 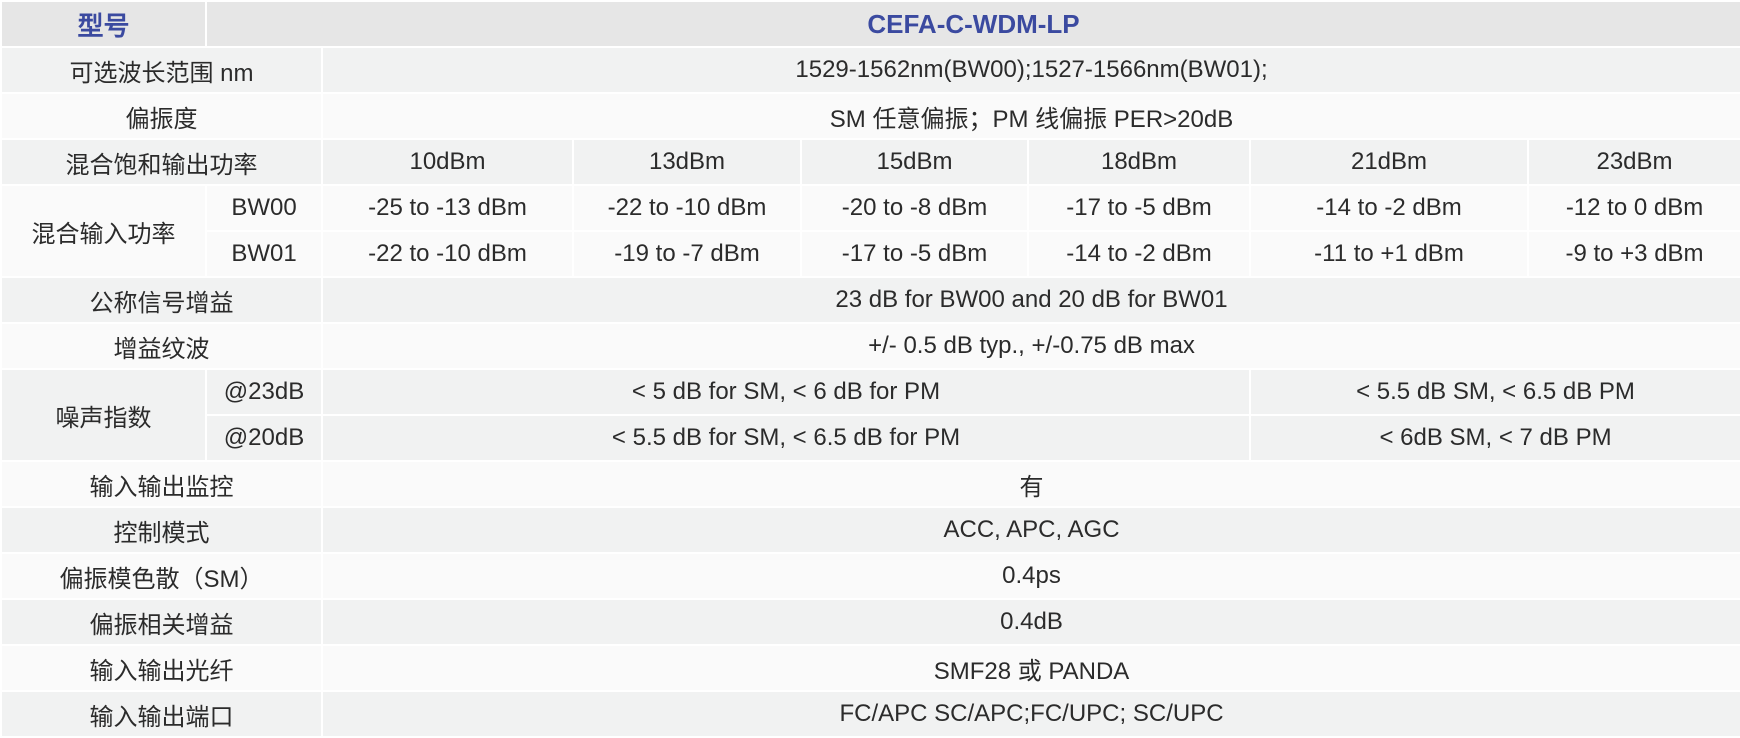 I want to click on cell: < 5 dB for SM, < 6 dB for PM, so click(x=786, y=392).